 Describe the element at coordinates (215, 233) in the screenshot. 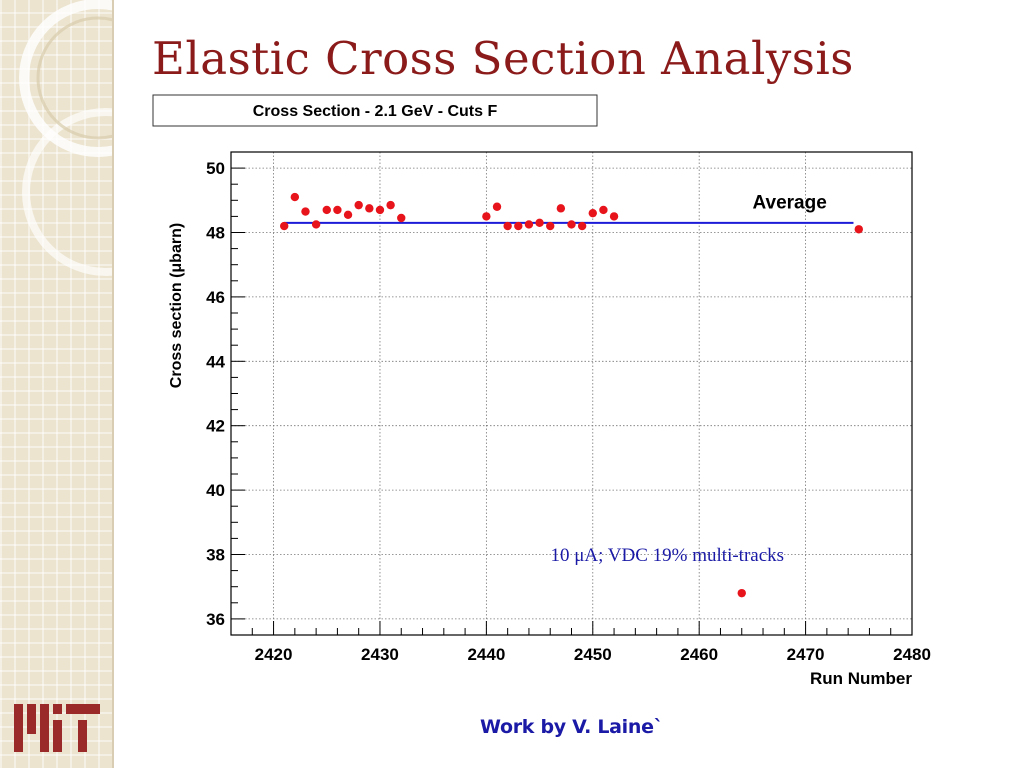

I see `y-tick-label: 48` at that location.